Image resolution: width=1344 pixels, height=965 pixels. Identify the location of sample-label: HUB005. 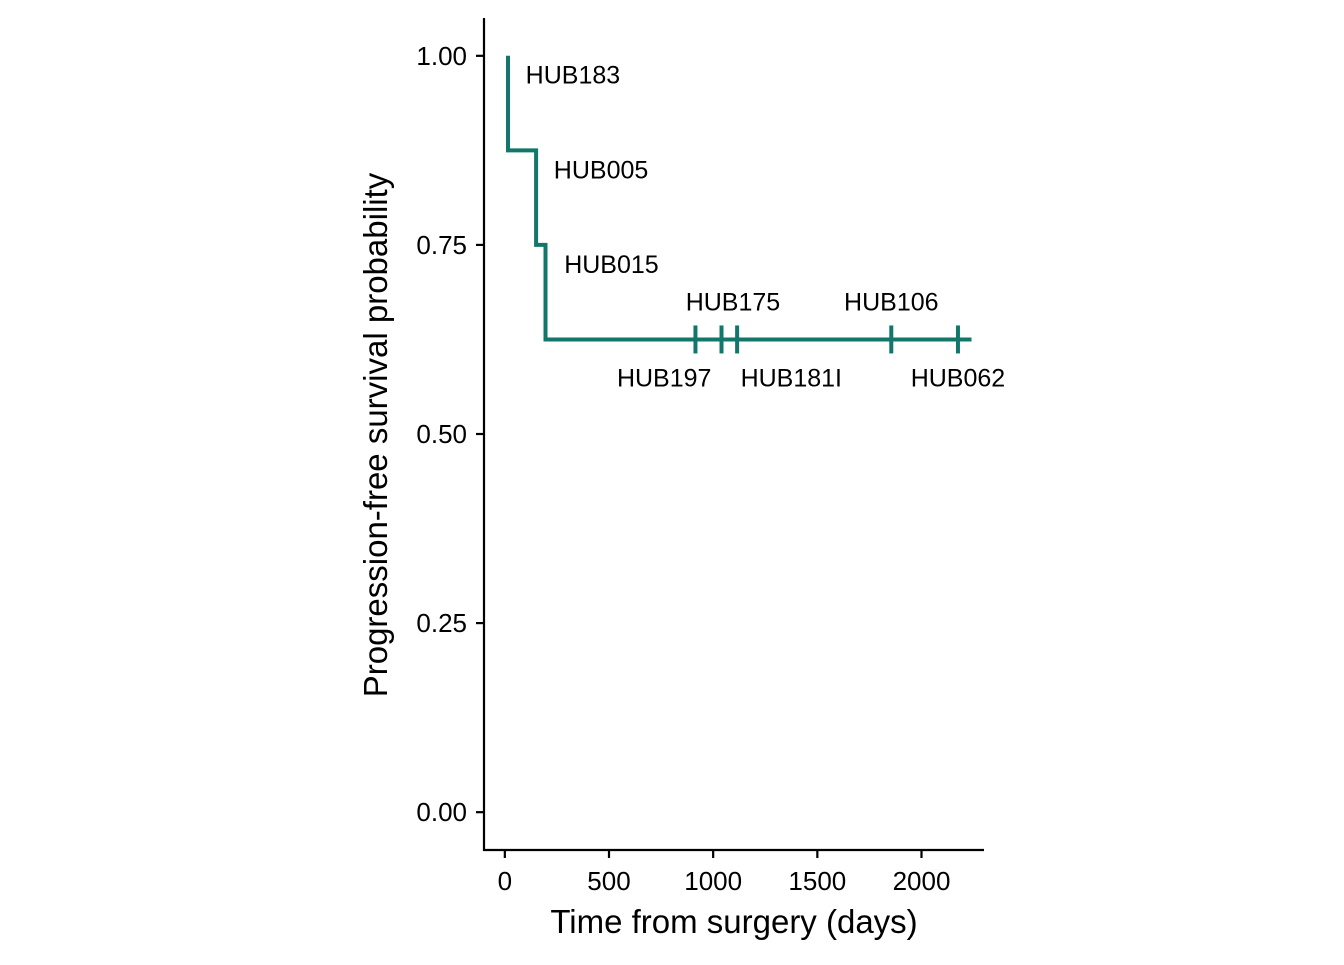
(601, 170).